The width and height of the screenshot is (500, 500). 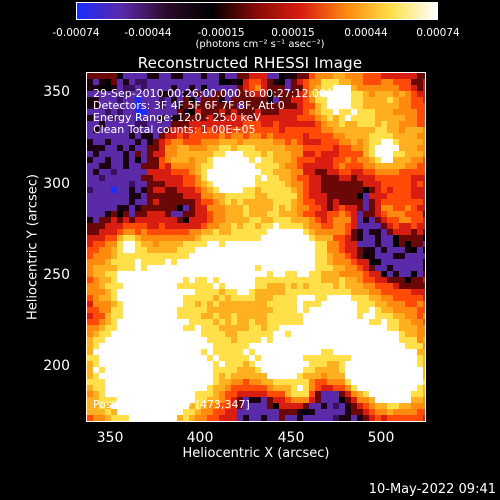 What do you see at coordinates (189, 105) in the screenshot?
I see `info-detectors: Detectors: 3F 4F 5F 6F 7F 8F, Att 0` at bounding box center [189, 105].